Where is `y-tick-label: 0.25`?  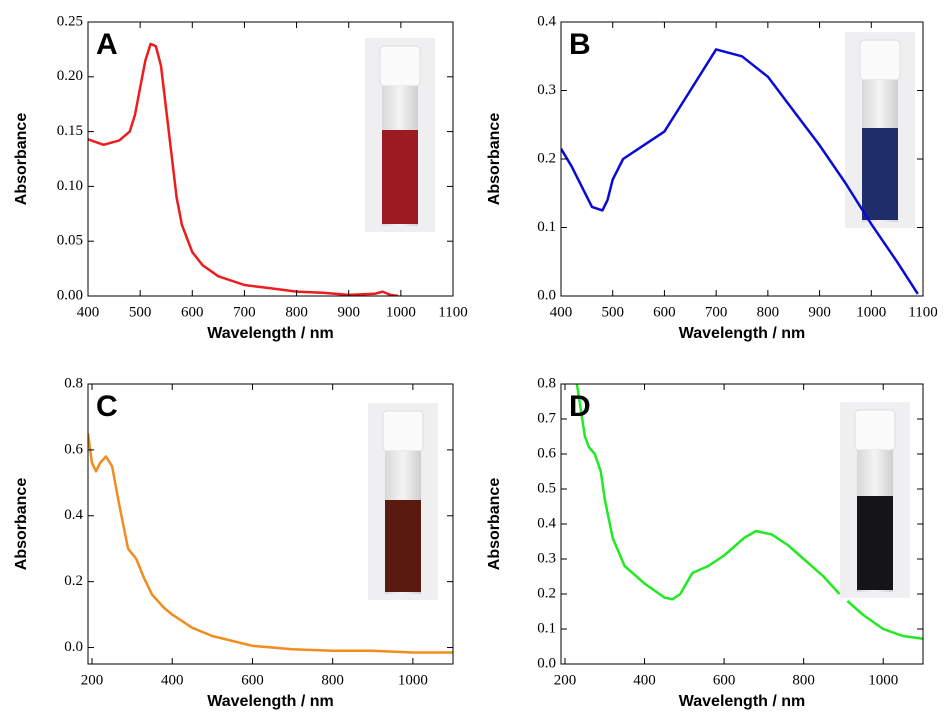
y-tick-label: 0.25 is located at coordinates (70, 21).